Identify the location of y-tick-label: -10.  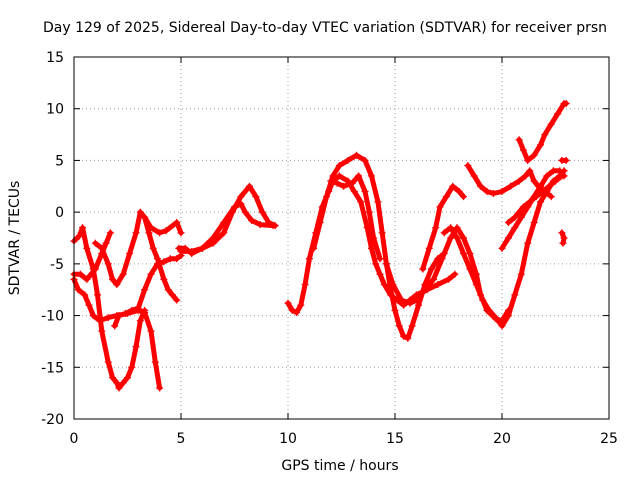
(52, 317).